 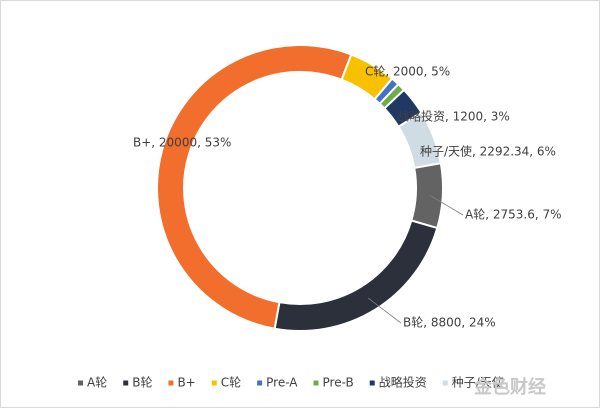 What do you see at coordinates (231, 383) in the screenshot?
I see `legend-label: C轮` at bounding box center [231, 383].